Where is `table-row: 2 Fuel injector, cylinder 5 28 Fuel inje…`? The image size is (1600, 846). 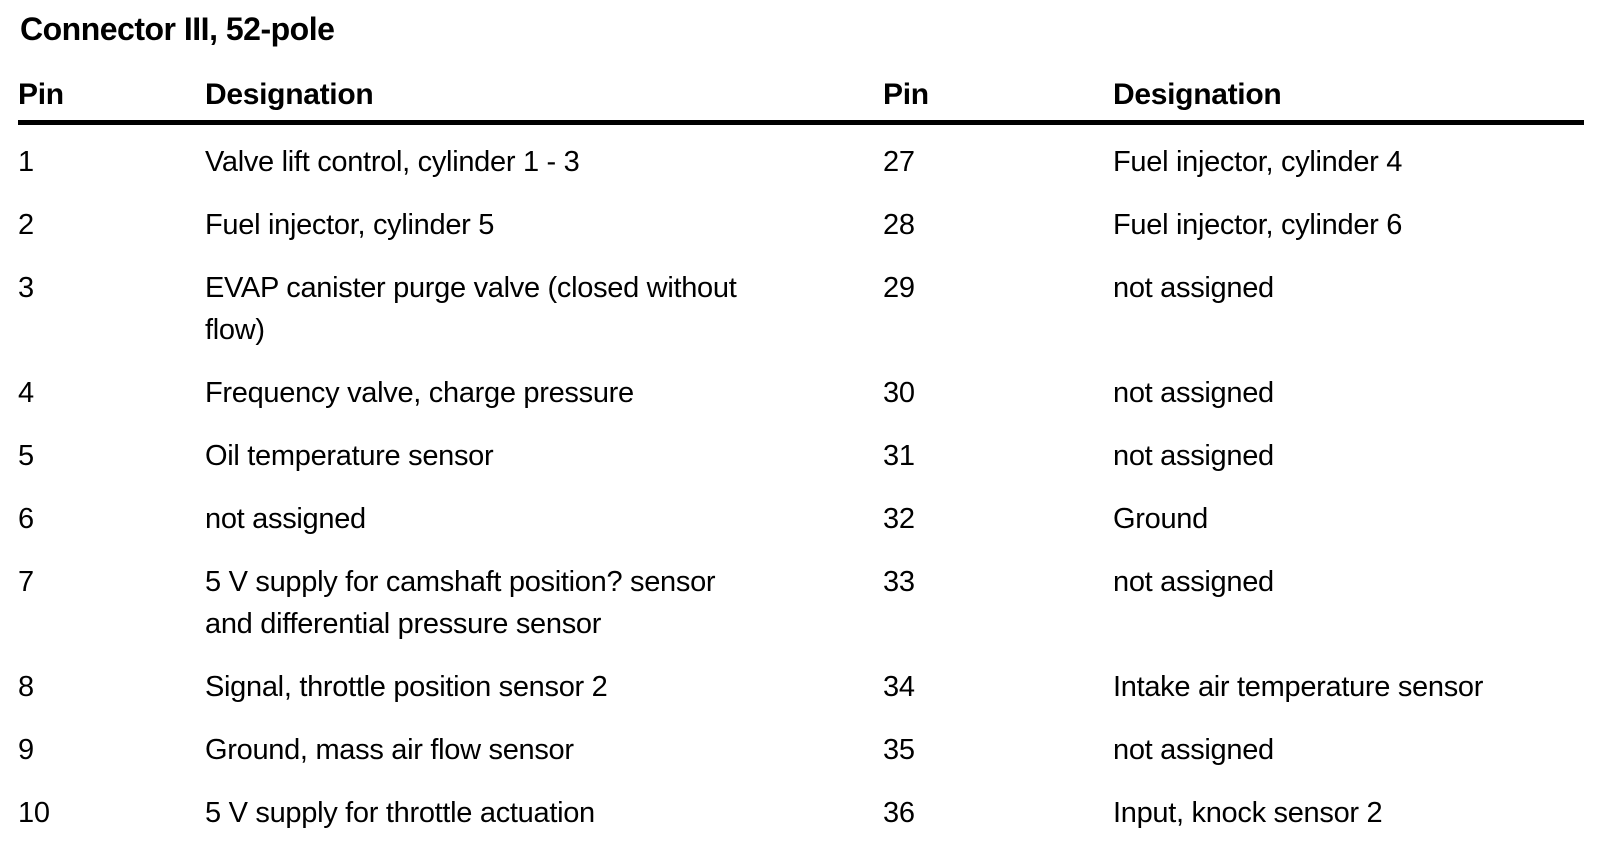 table-row: 2 Fuel injector, cylinder 5 28 Fuel inje… is located at coordinates (802, 225).